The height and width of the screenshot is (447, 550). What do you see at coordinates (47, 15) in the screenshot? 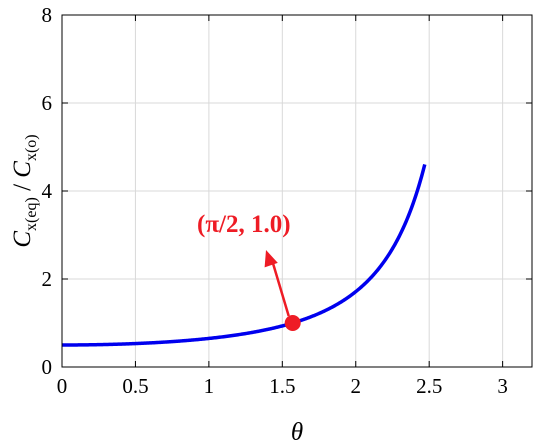
I see `y-tick-label: 8` at bounding box center [47, 15].